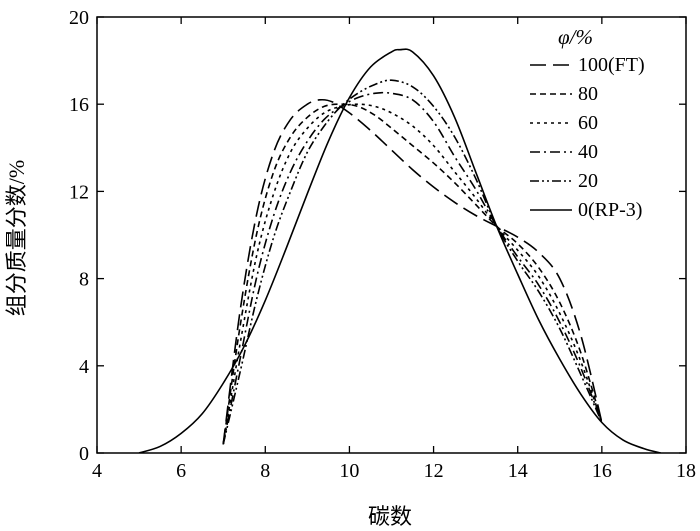 The height and width of the screenshot is (531, 700). I want to click on x-tick-label: 16, so click(602, 471).